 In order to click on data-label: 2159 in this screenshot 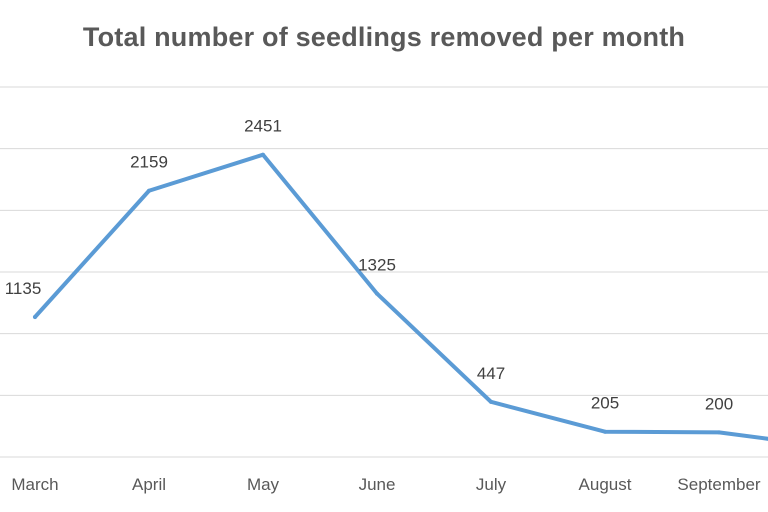, I will do `click(149, 162)`.